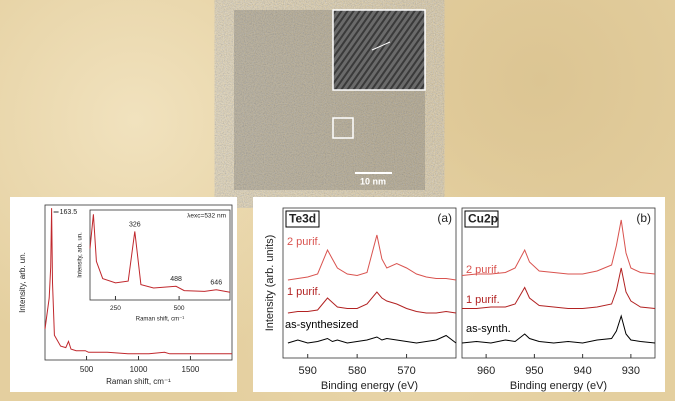  What do you see at coordinates (308, 371) in the screenshot?
I see `x-tick-label: 590` at bounding box center [308, 371].